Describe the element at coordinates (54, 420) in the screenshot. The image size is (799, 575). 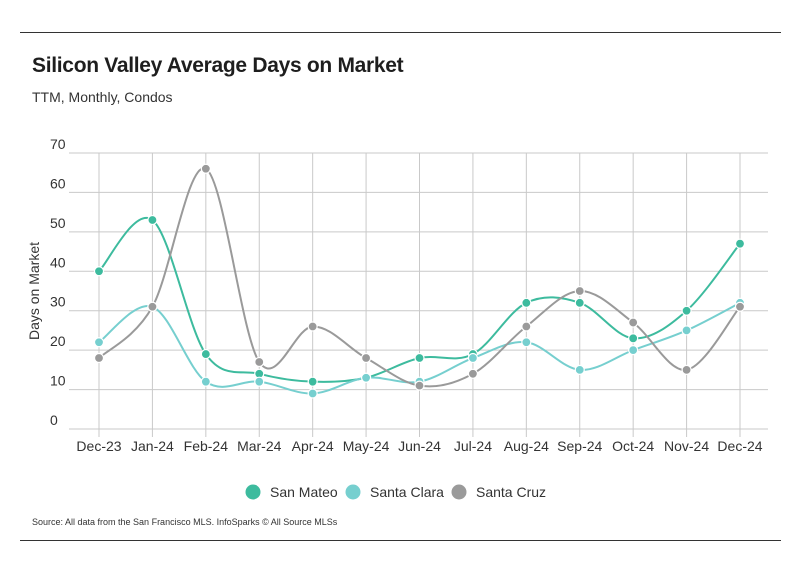
I see `y-tick-label: 0` at that location.